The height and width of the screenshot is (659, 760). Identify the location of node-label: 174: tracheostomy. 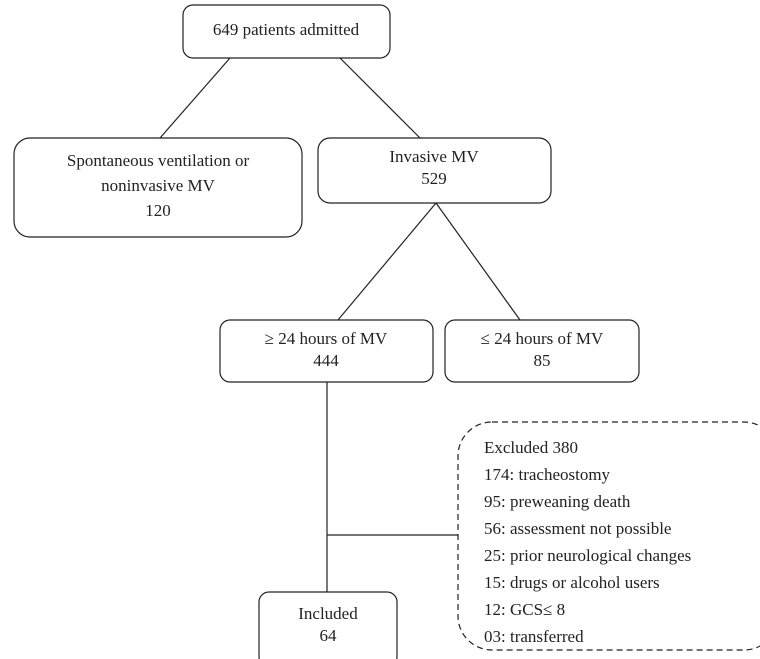
(547, 474).